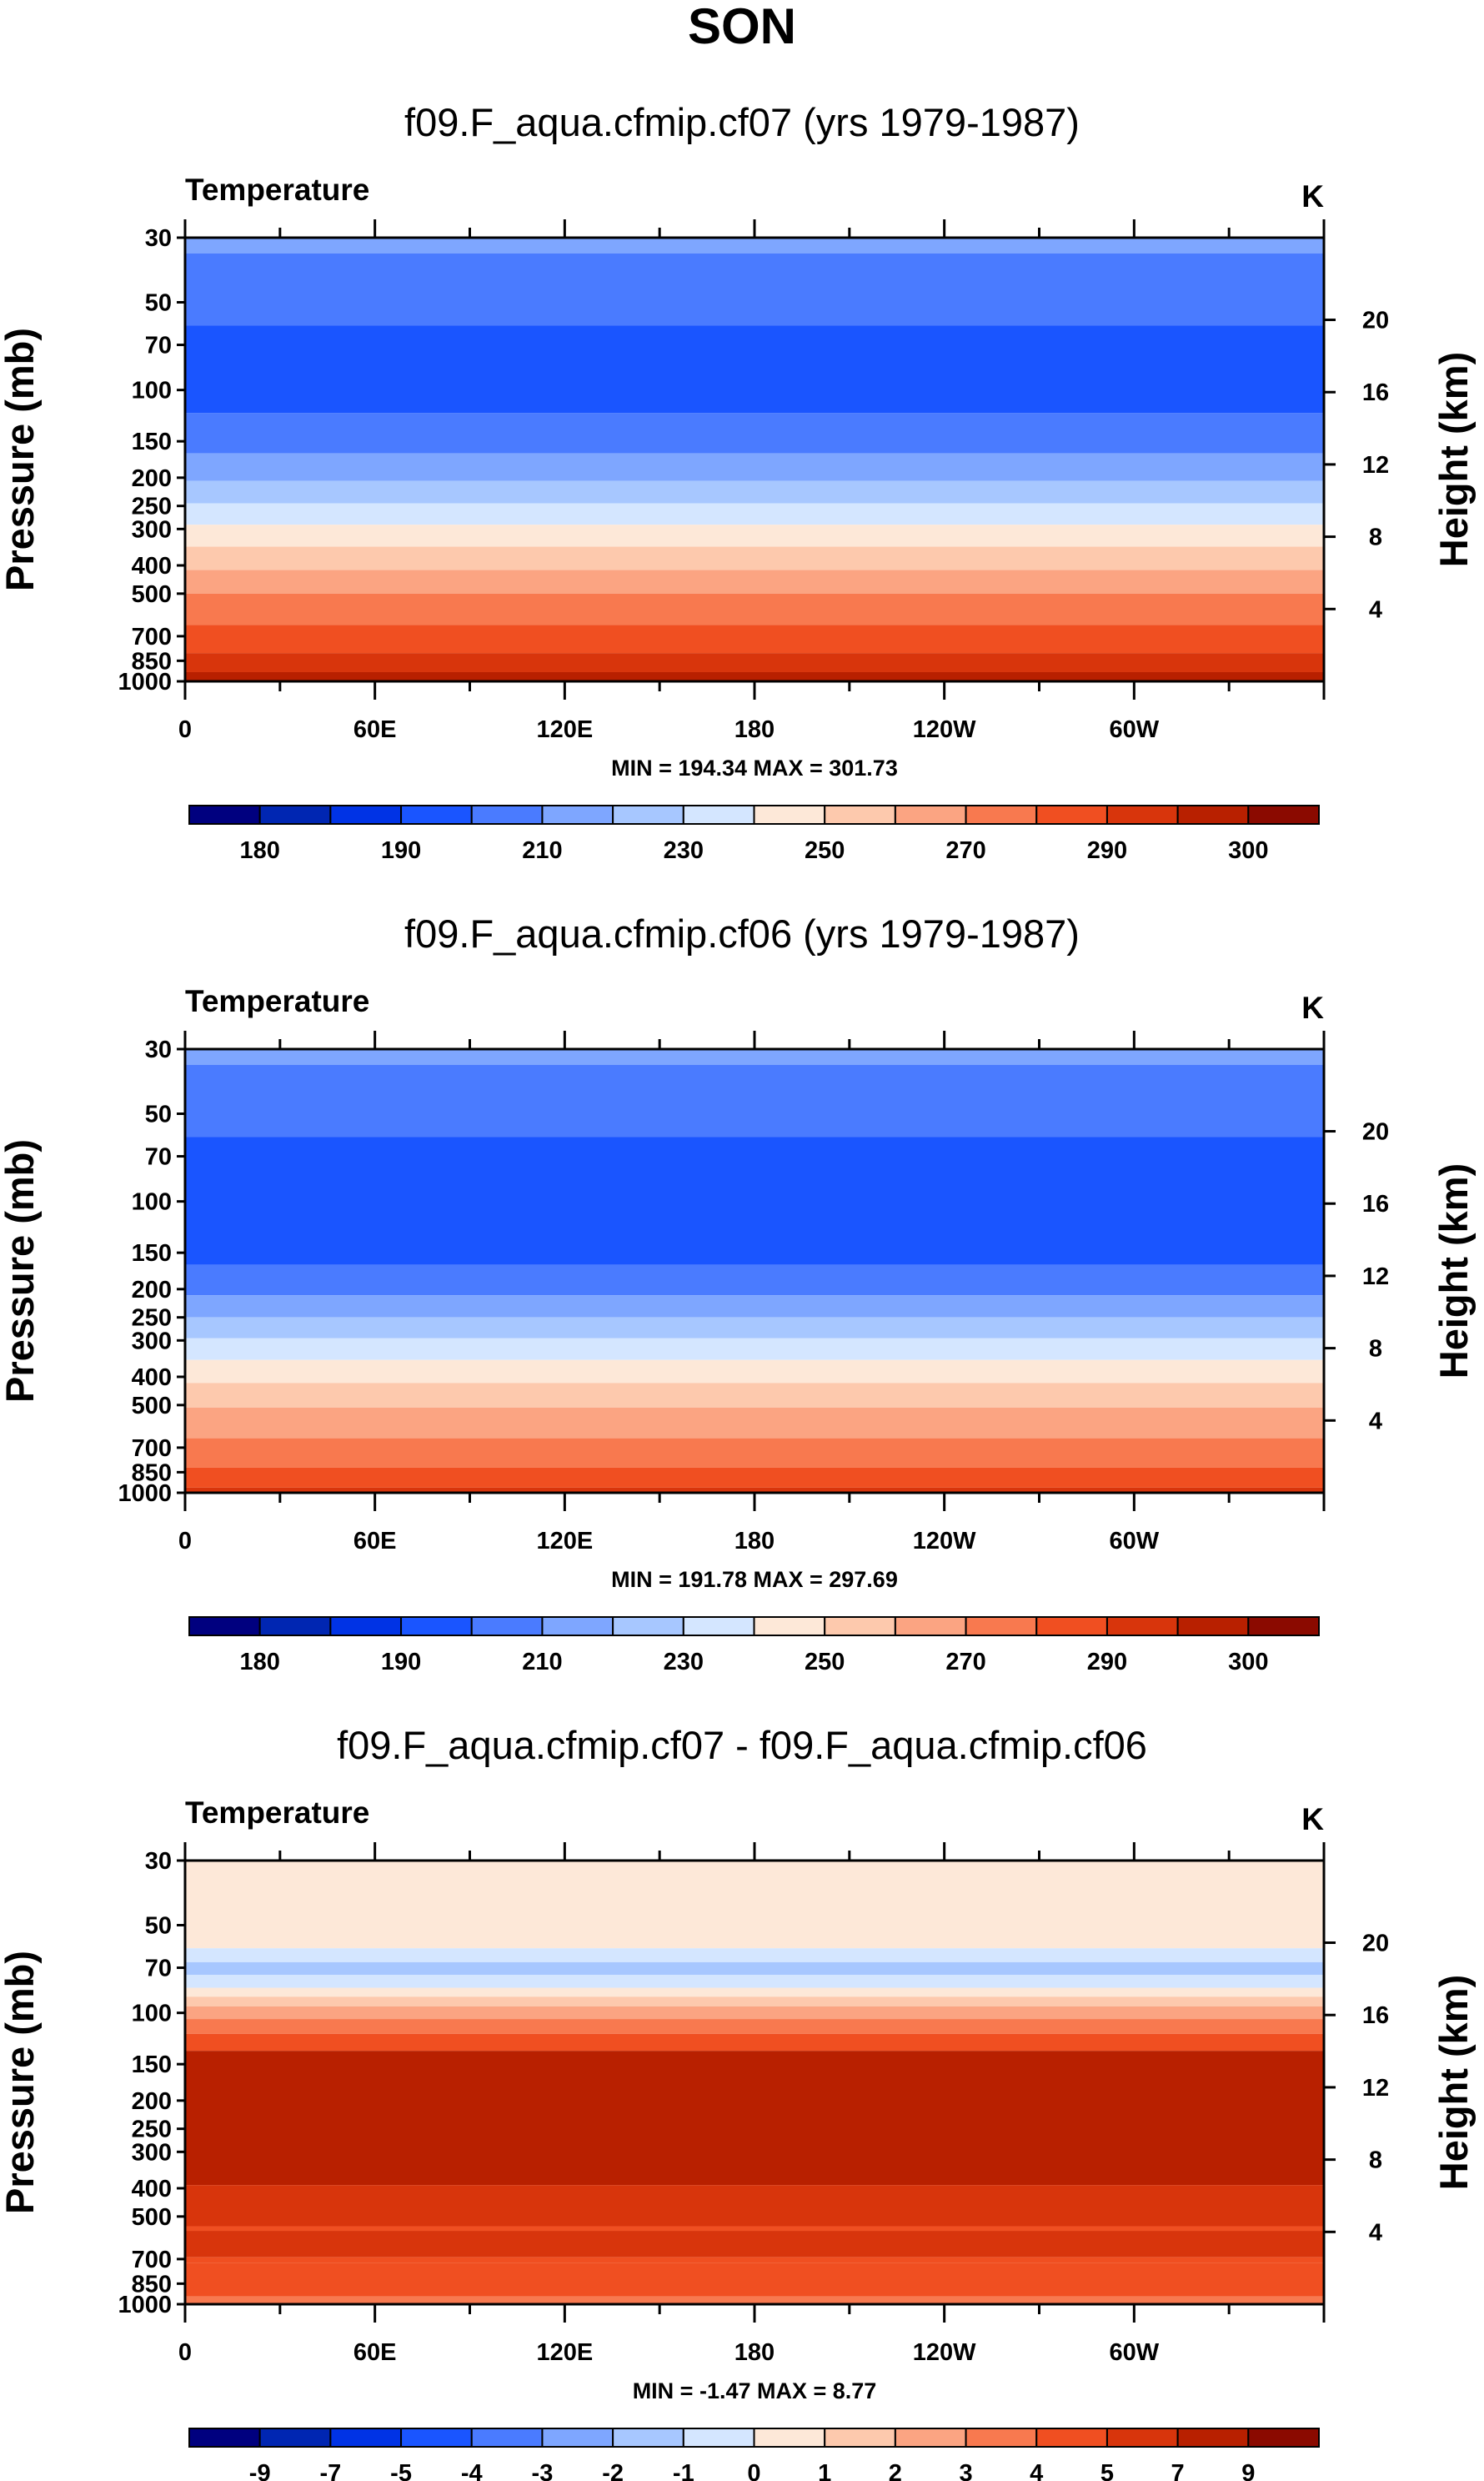 This screenshot has width=1484, height=2481. I want to click on colorbar-label: -4, so click(472, 2470).